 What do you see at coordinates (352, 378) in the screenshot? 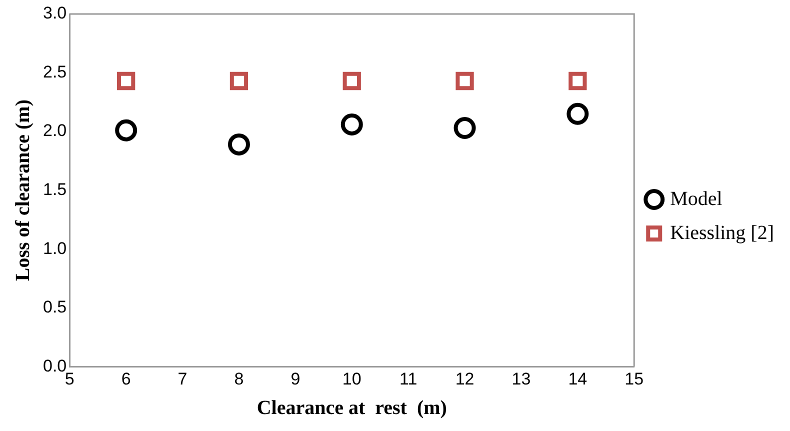
I see `x-tick-label: 10` at bounding box center [352, 378].